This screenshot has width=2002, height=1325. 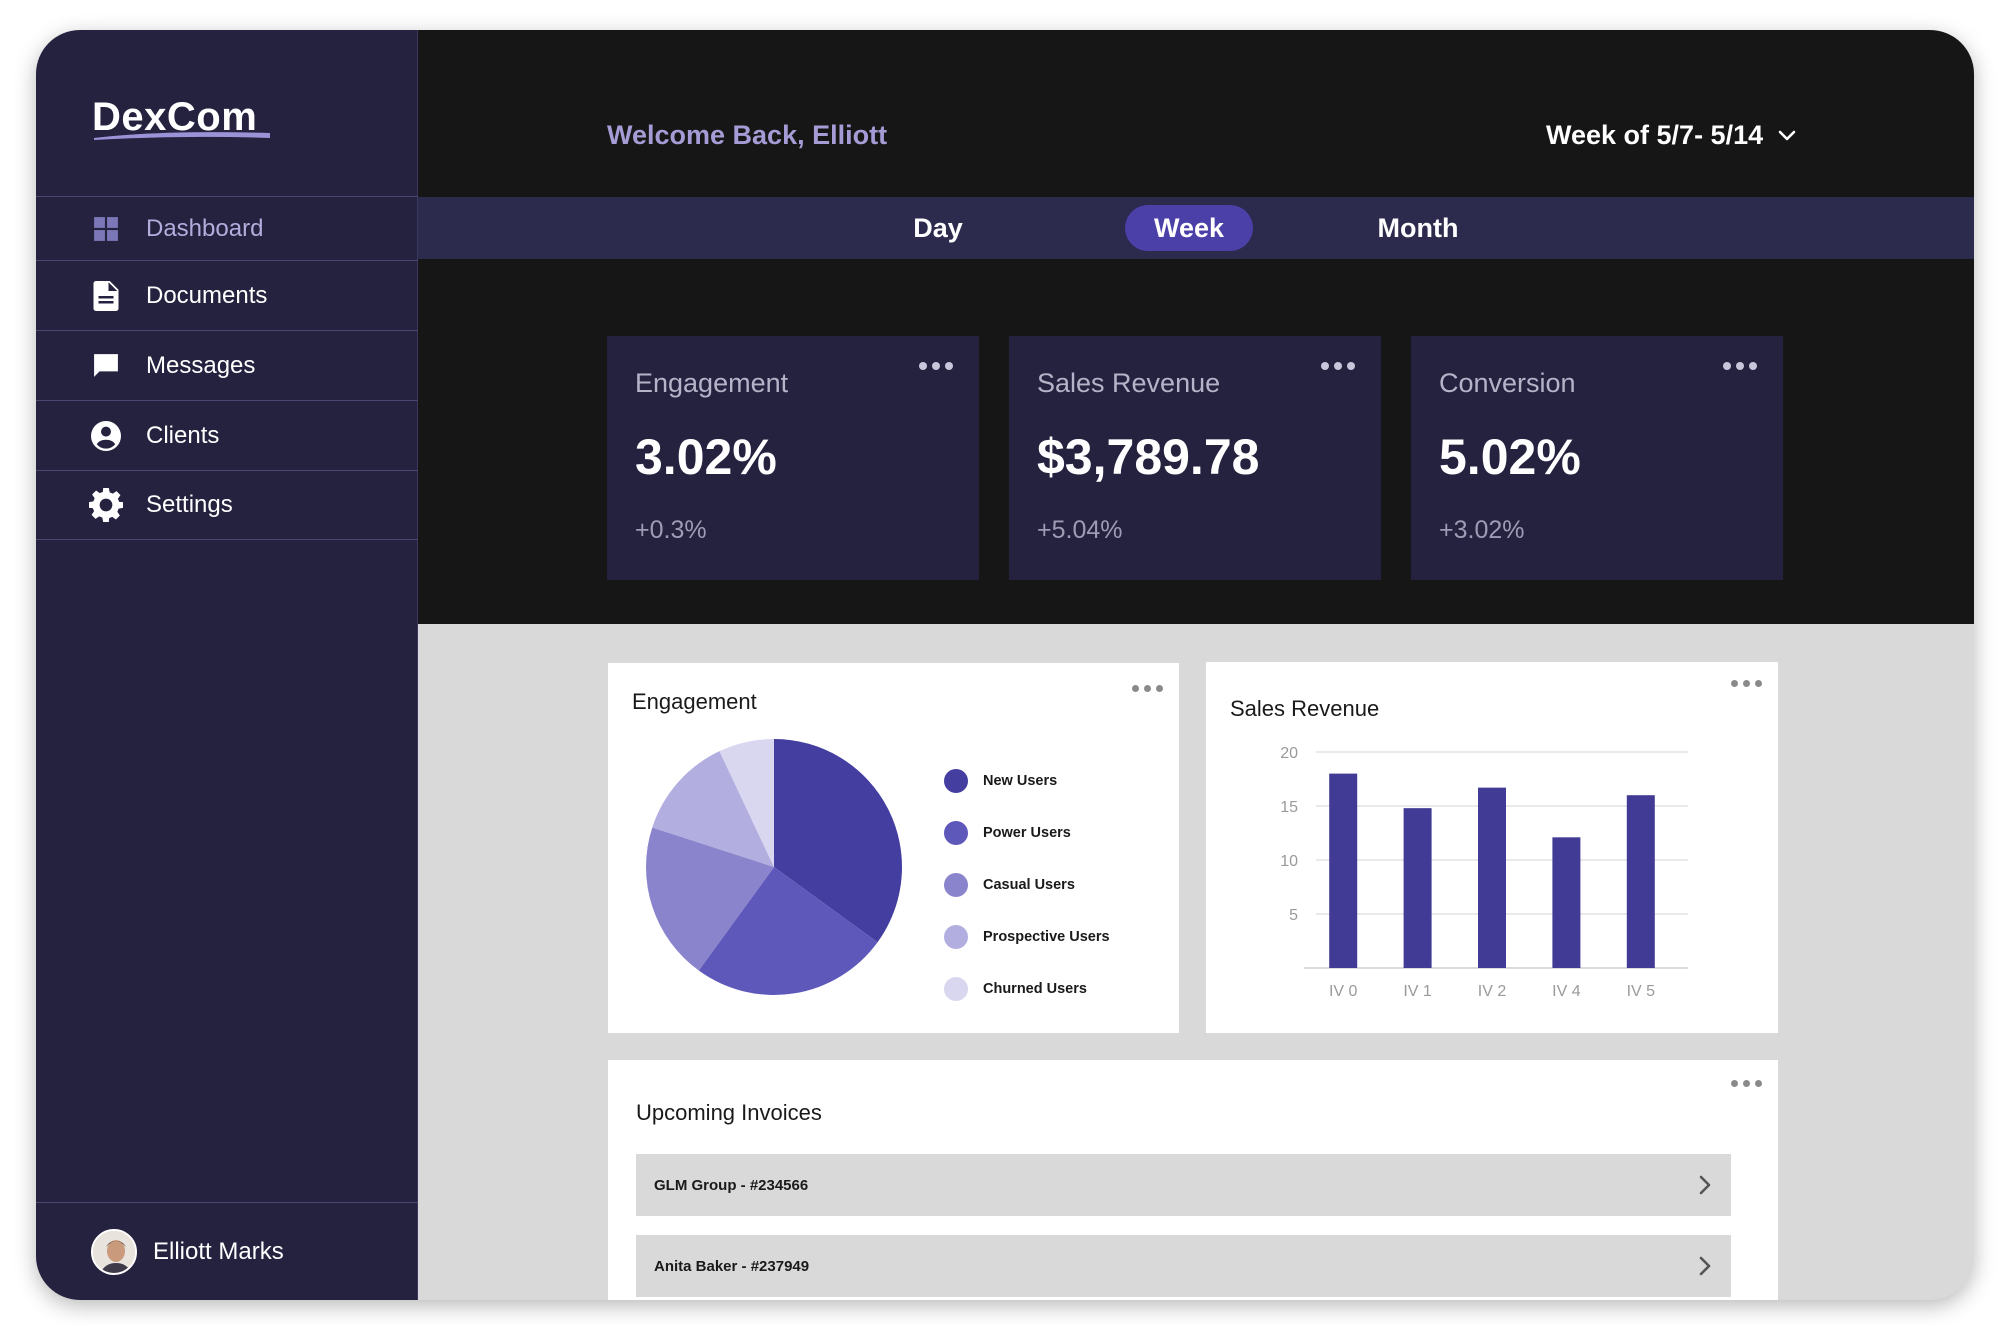 I want to click on sidebar-item-label: Messages, so click(x=201, y=365).